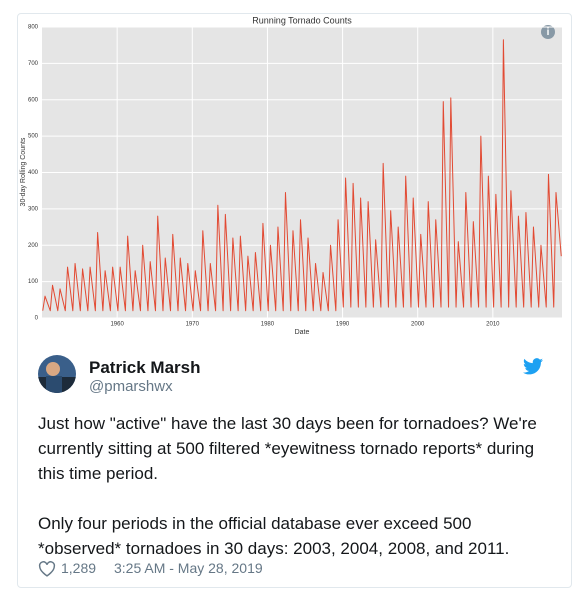 This screenshot has height=591, width=574. What do you see at coordinates (33, 246) in the screenshot?
I see `y-tick-label: 200` at bounding box center [33, 246].